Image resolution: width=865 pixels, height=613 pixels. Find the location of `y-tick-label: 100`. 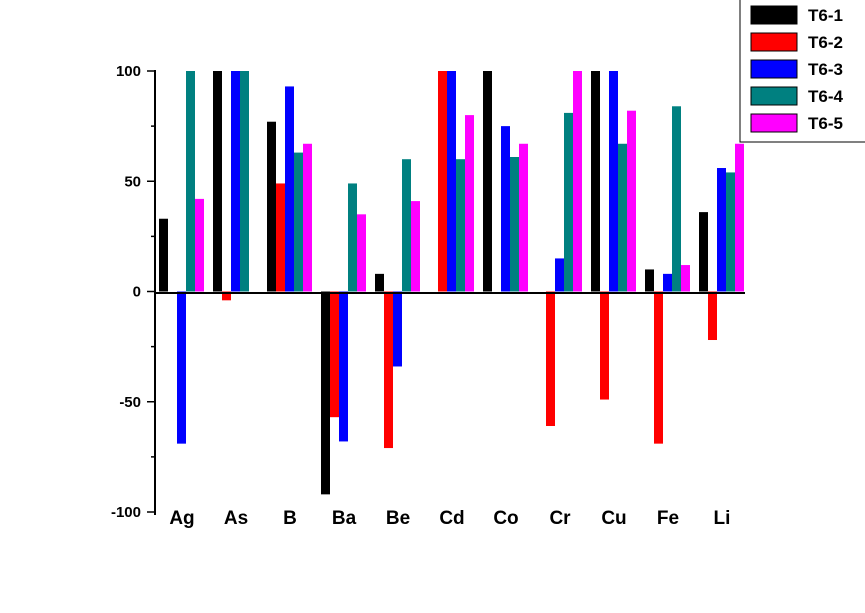

y-tick-label: 100 is located at coordinates (128, 71).